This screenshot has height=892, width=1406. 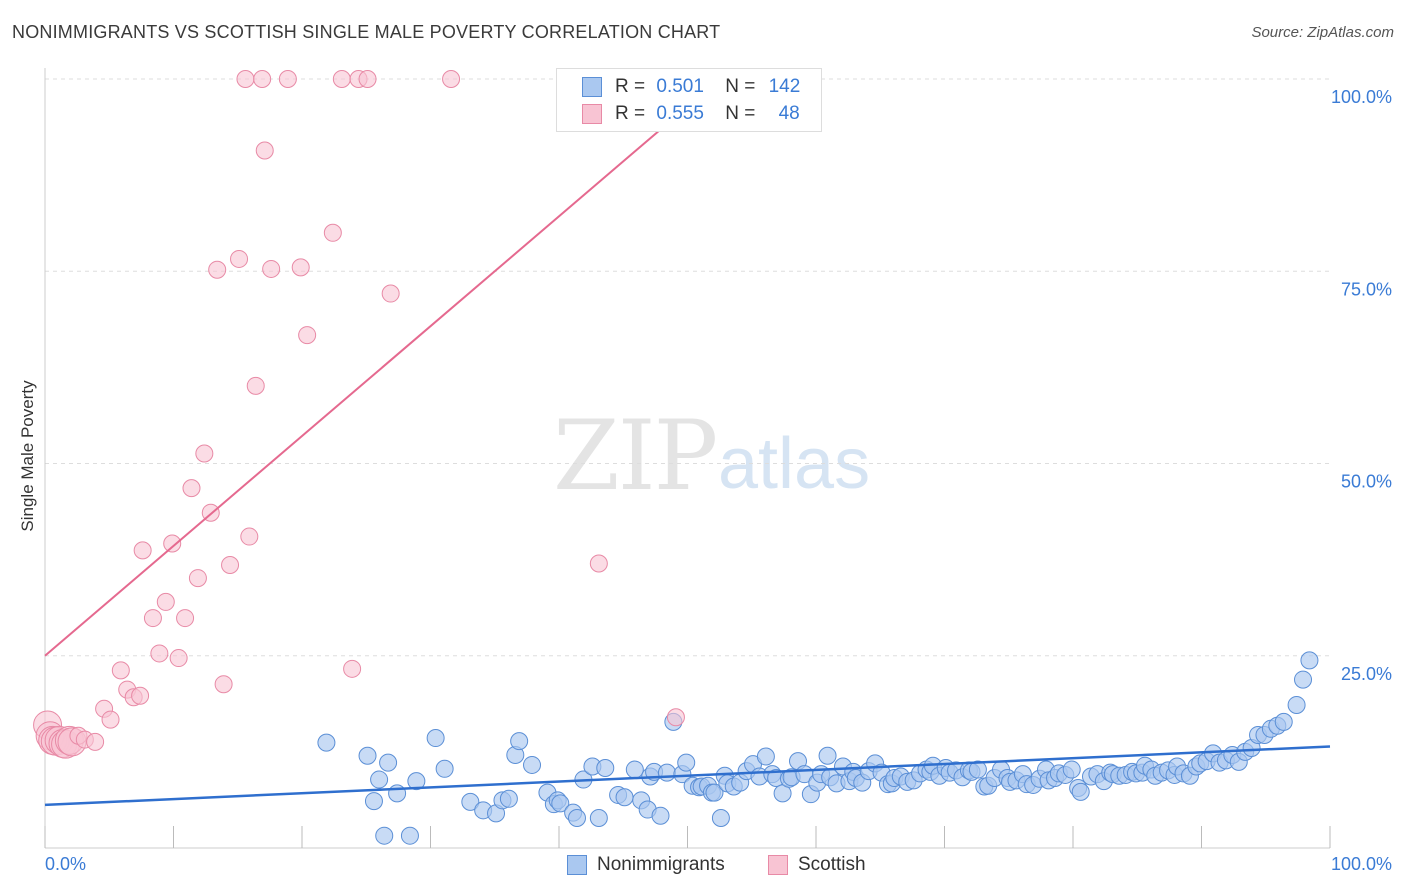 I want to click on legend-label: Scottish, so click(x=832, y=864).